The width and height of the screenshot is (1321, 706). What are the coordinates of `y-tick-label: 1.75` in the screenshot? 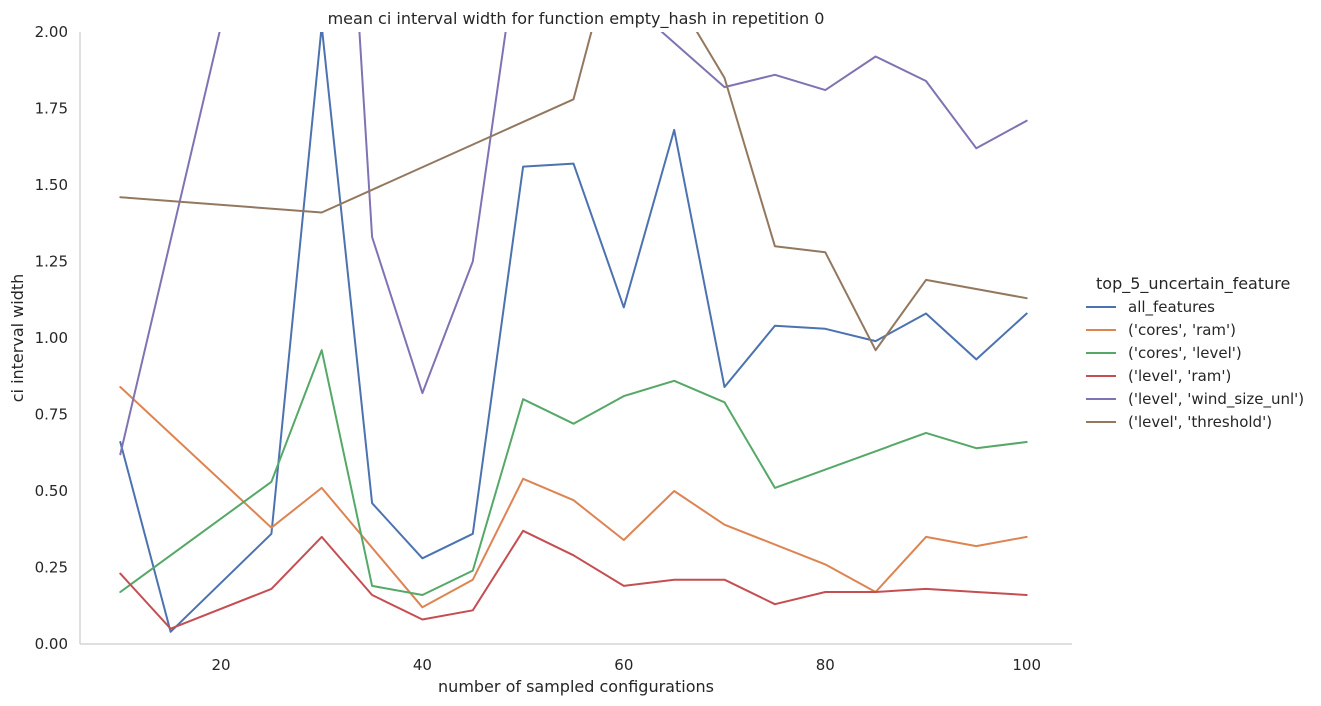 It's located at (51, 109).